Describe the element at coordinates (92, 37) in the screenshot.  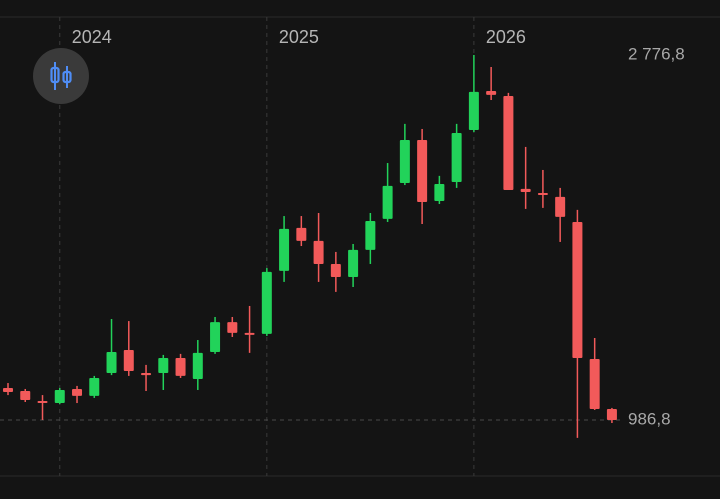
I see `x-tick-label: 2024` at that location.